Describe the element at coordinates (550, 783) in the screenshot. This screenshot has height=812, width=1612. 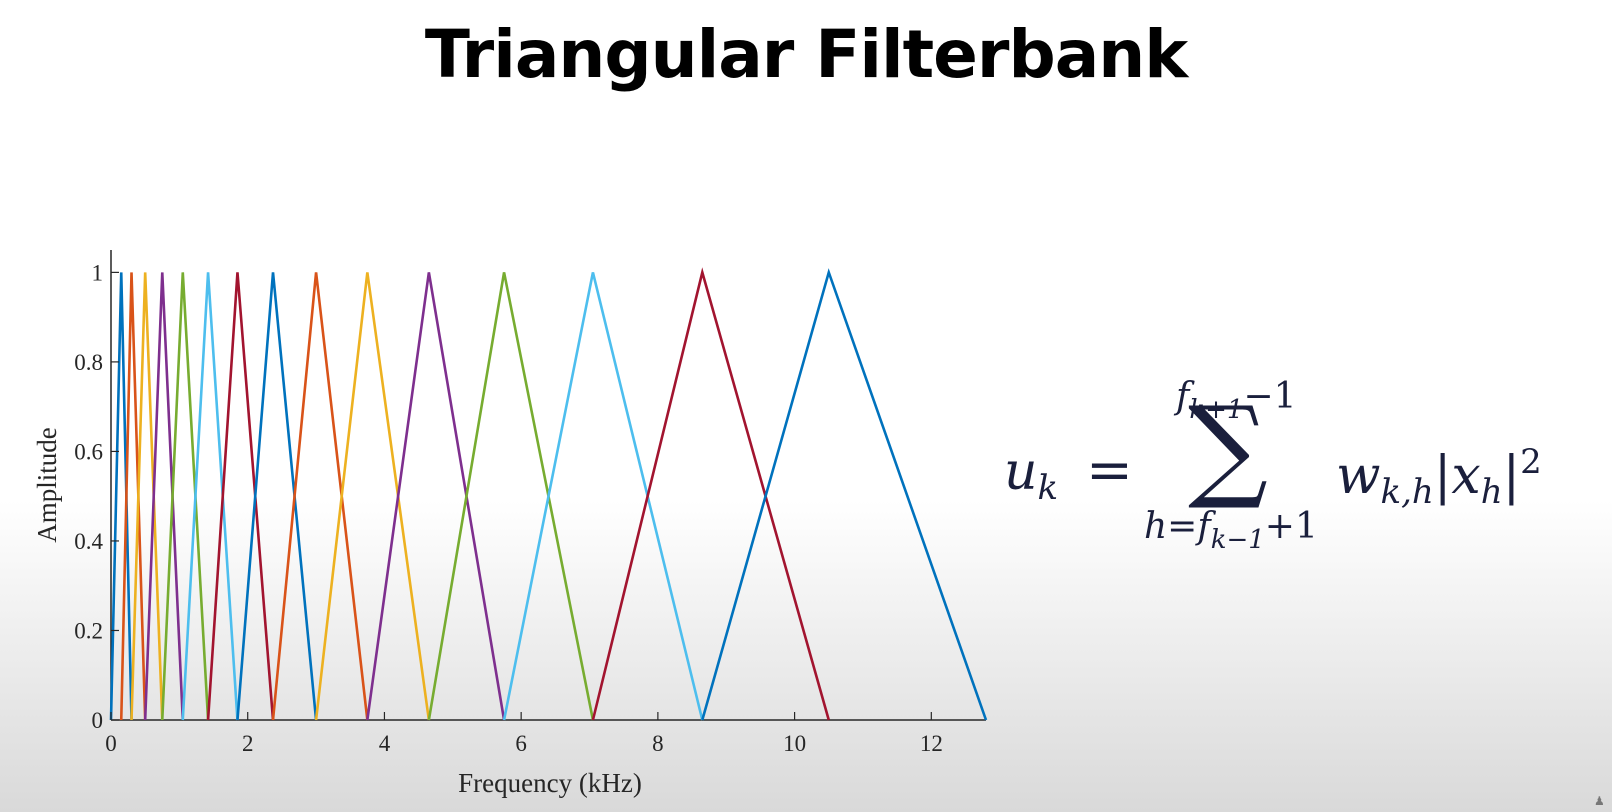
I see `x-axis-label: Frequency (kHz)` at that location.